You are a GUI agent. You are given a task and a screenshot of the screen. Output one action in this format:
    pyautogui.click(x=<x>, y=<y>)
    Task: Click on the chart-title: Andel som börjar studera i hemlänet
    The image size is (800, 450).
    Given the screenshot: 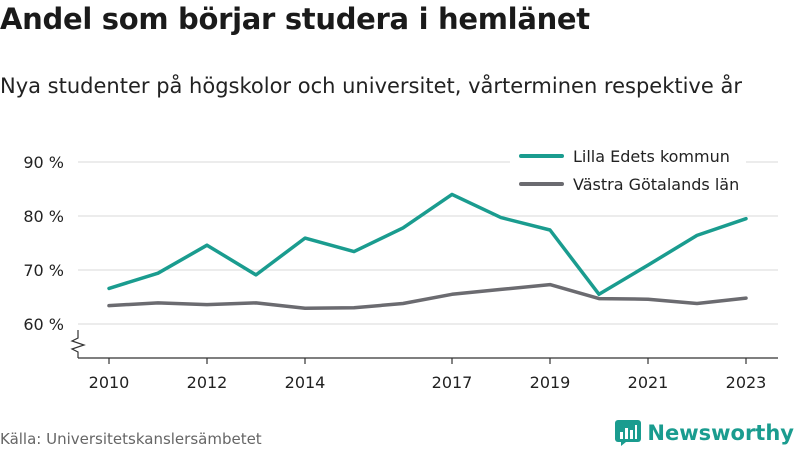 What is the action you would take?
    pyautogui.click(x=295, y=19)
    